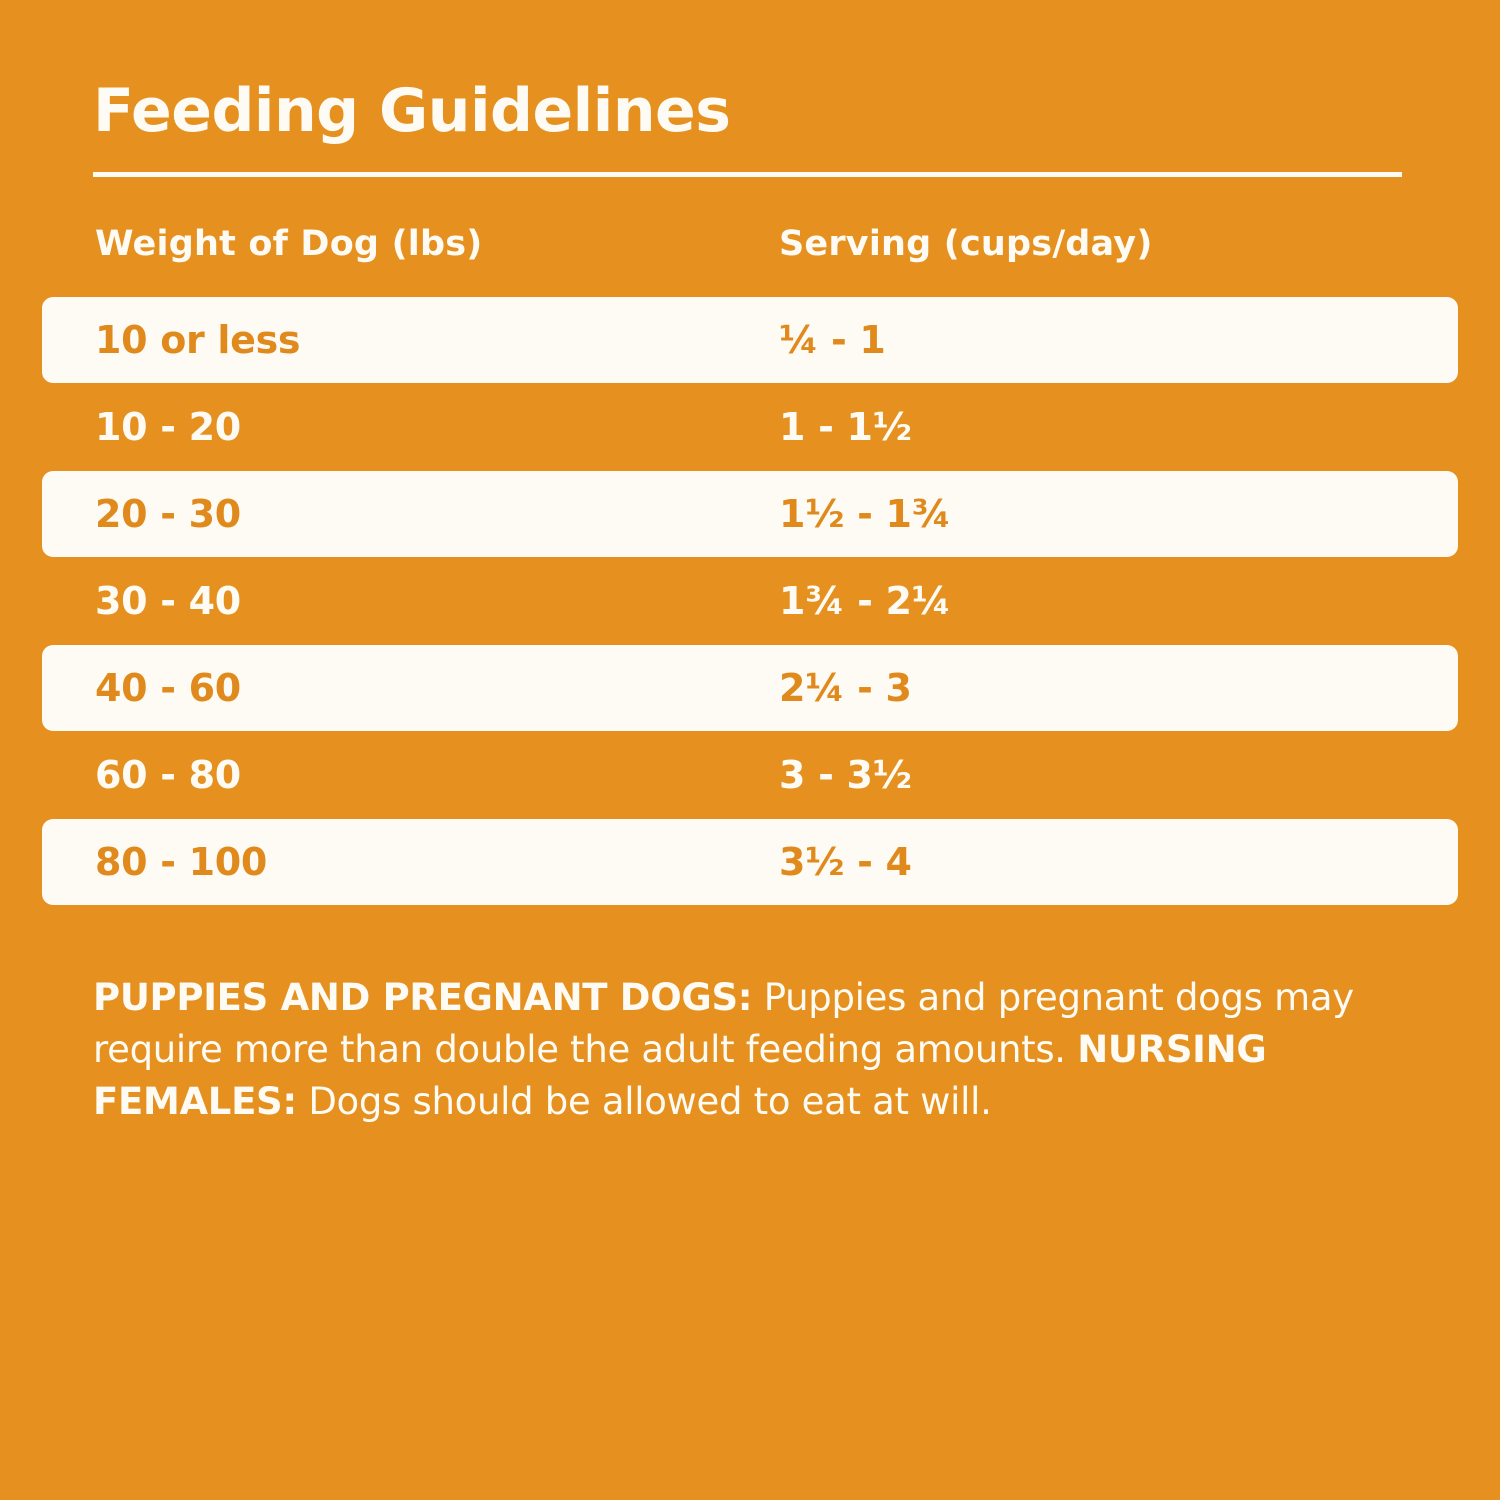 This screenshot has height=1500, width=1500. What do you see at coordinates (832, 340) in the screenshot?
I see `cell-serving: ¼ - 1` at bounding box center [832, 340].